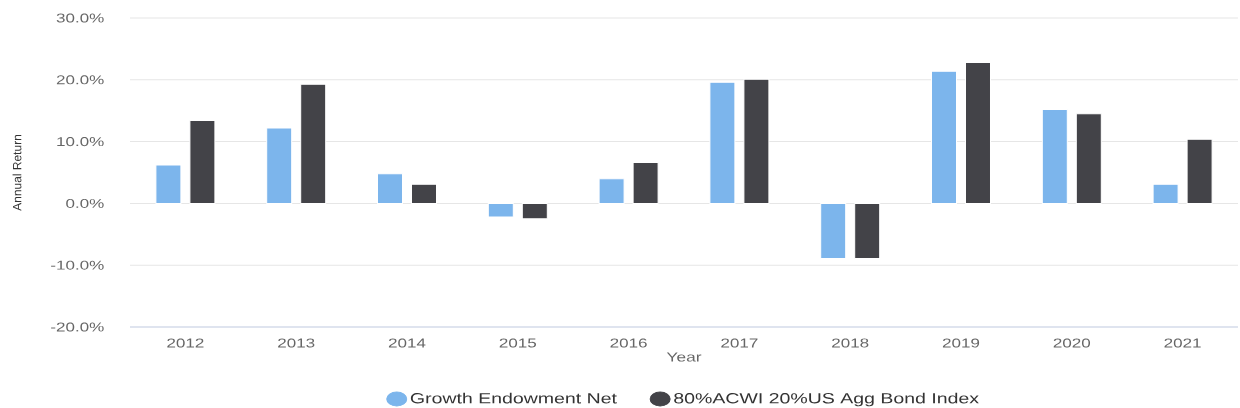 This screenshot has height=408, width=1240. I want to click on legend-label: 80%ACWI 20%US Agg Bond Index, so click(826, 399).